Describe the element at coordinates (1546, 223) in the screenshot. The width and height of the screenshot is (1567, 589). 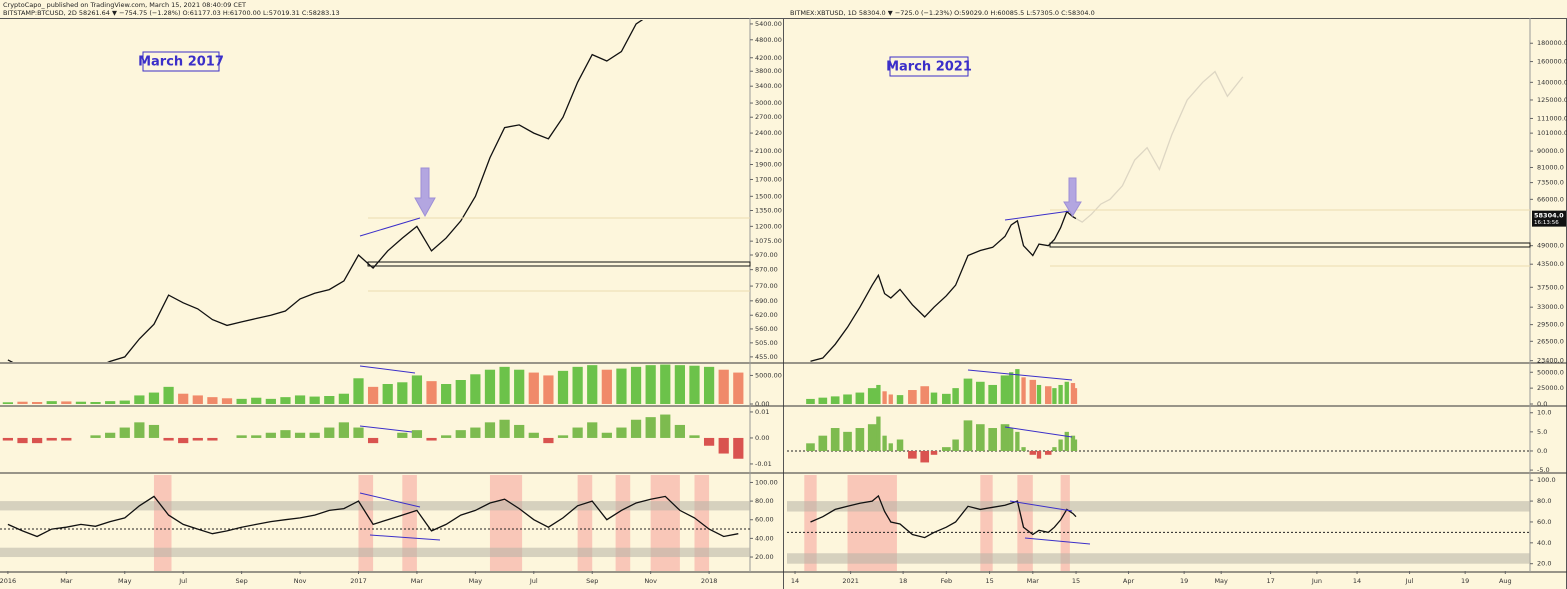
I see `countdown: 16:13:56` at that location.